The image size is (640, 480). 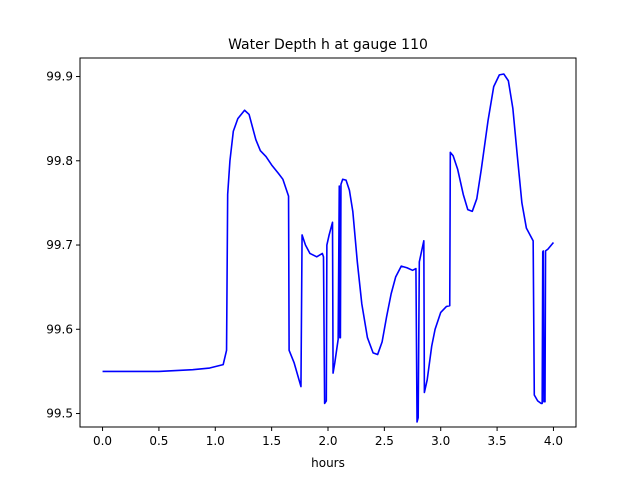 What do you see at coordinates (328, 463) in the screenshot?
I see `x-axis-label: hours` at bounding box center [328, 463].